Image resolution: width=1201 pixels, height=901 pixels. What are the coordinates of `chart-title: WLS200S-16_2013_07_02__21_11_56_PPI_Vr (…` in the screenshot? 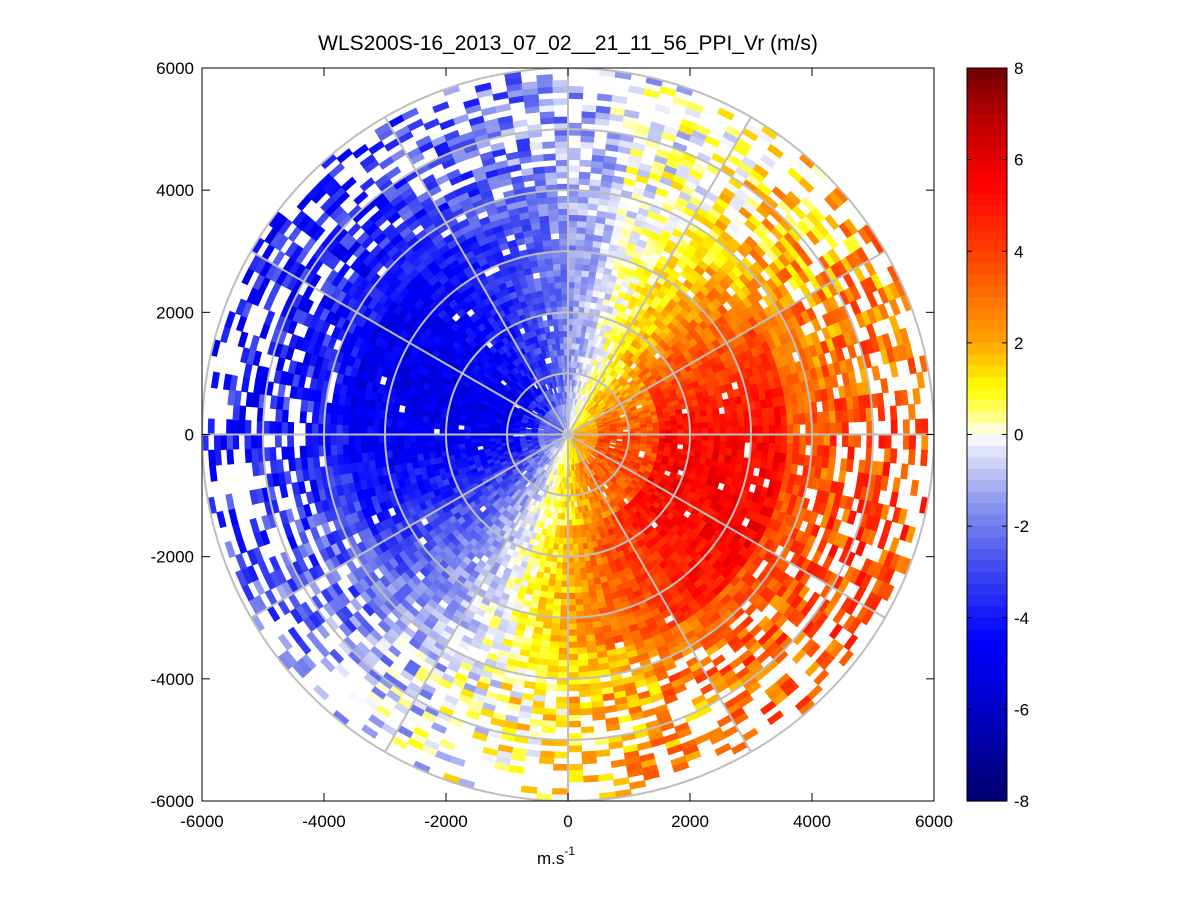 It's located at (568, 43).